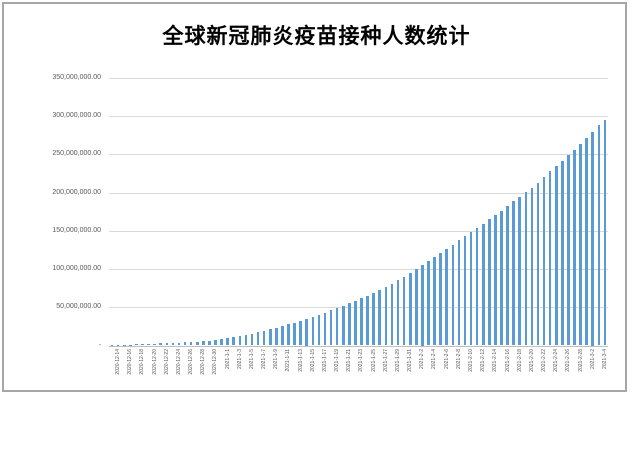  What do you see at coordinates (66, 193) in the screenshot?
I see `y-axis-label: 200,000,000.00` at bounding box center [66, 193].